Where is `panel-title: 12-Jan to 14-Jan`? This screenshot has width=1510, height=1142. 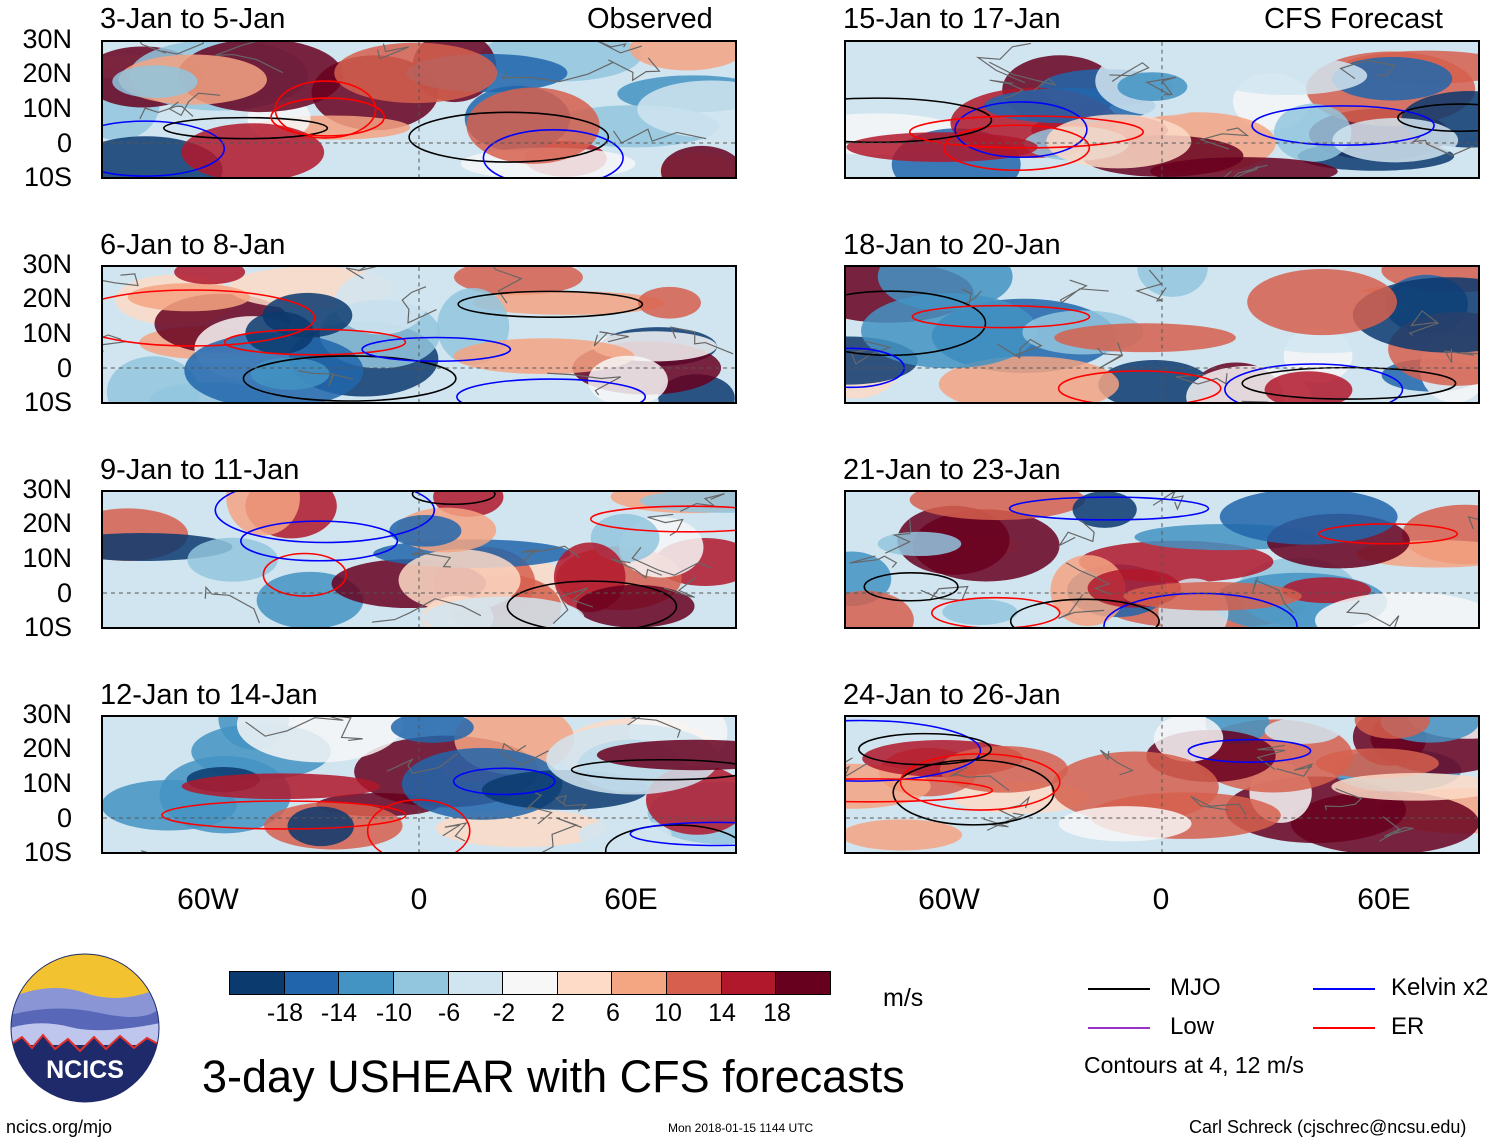 panel-title: 12-Jan to 14-Jan is located at coordinates (209, 695).